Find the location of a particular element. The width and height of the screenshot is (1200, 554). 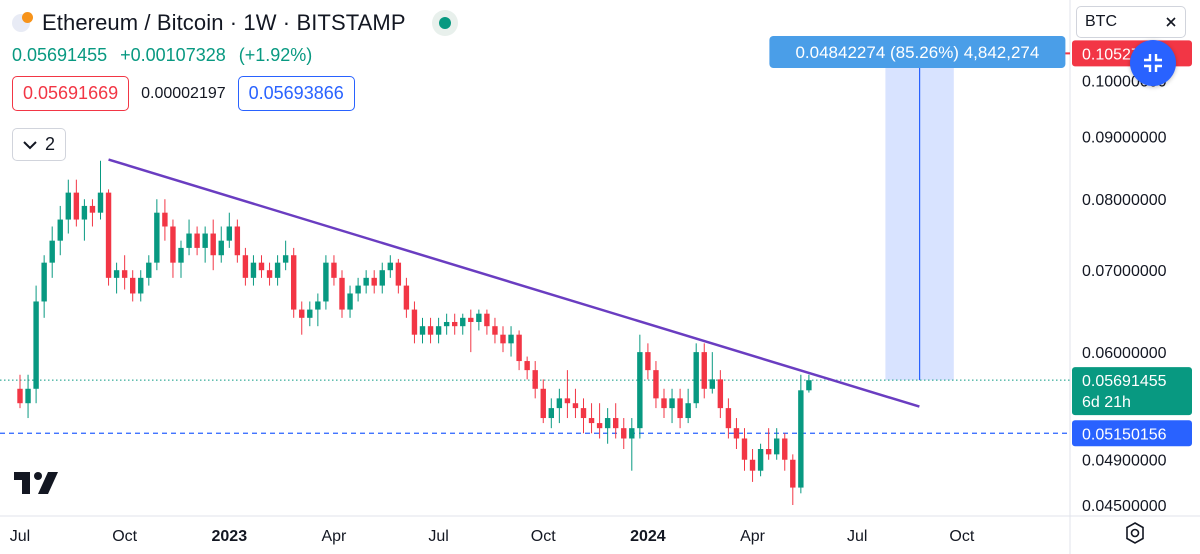

market-open-icon is located at coordinates (444, 23).